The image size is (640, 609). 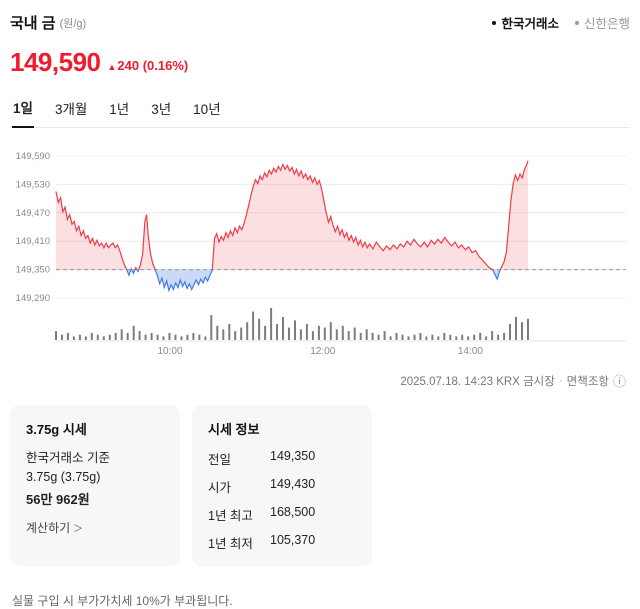 I want to click on source-krx-button: 한국거래소, so click(x=525, y=22).